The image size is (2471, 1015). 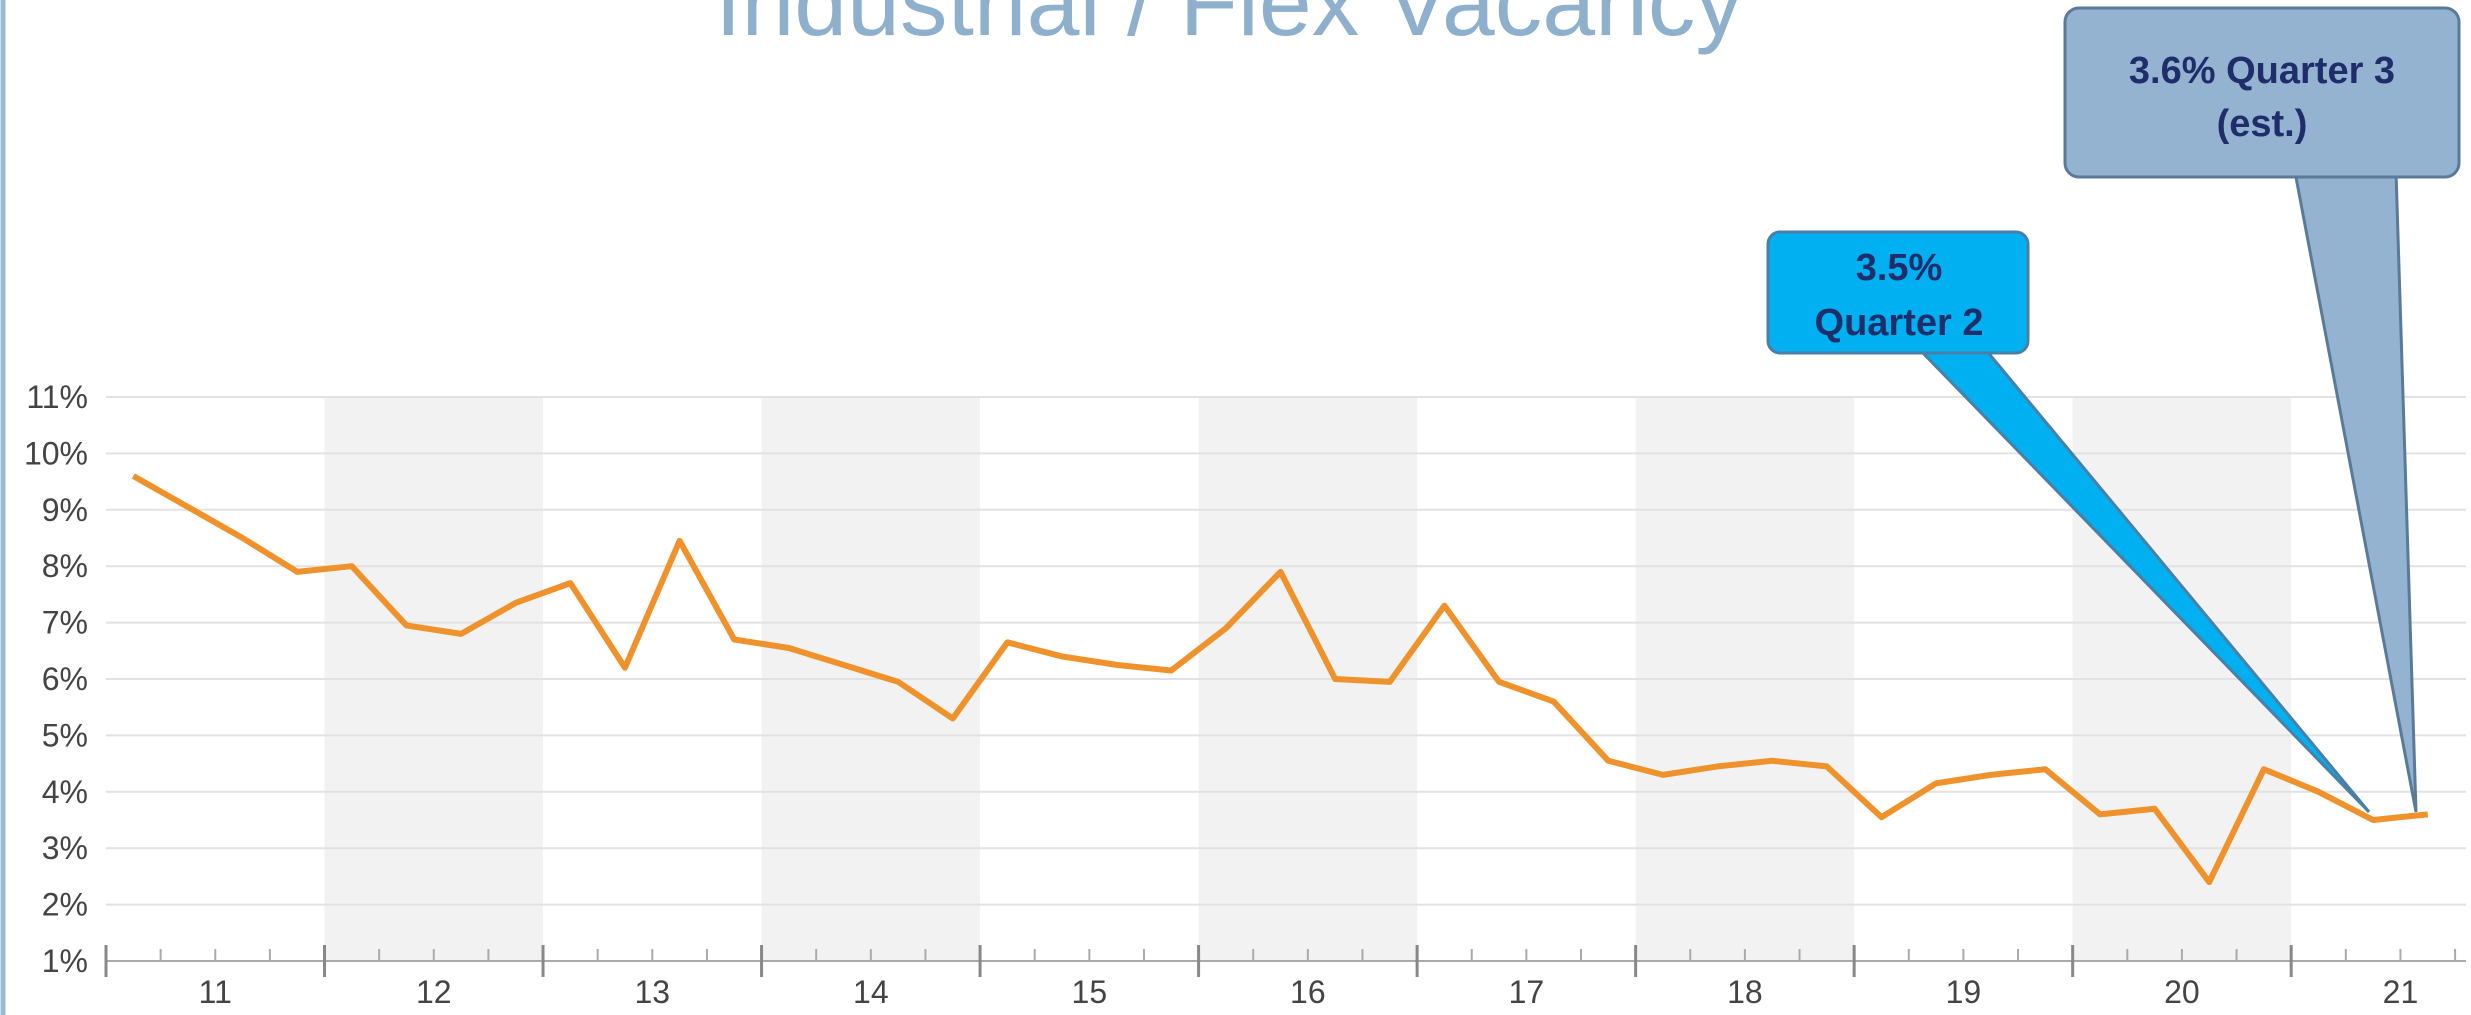 I want to click on x-tick-label: 12, so click(x=434, y=992).